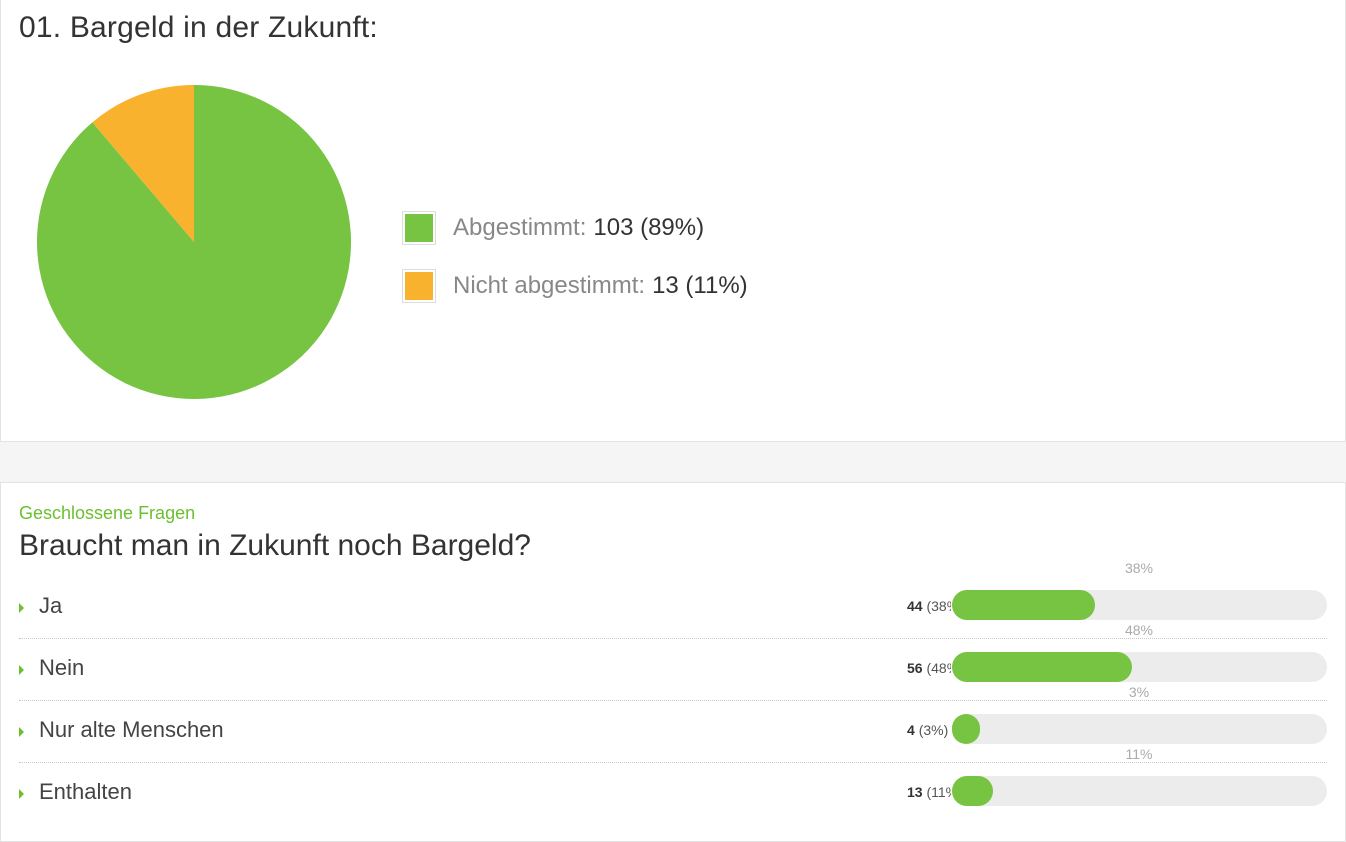 This screenshot has width=1346, height=842. I want to click on answer-count: 56 (48%), so click(929, 670).